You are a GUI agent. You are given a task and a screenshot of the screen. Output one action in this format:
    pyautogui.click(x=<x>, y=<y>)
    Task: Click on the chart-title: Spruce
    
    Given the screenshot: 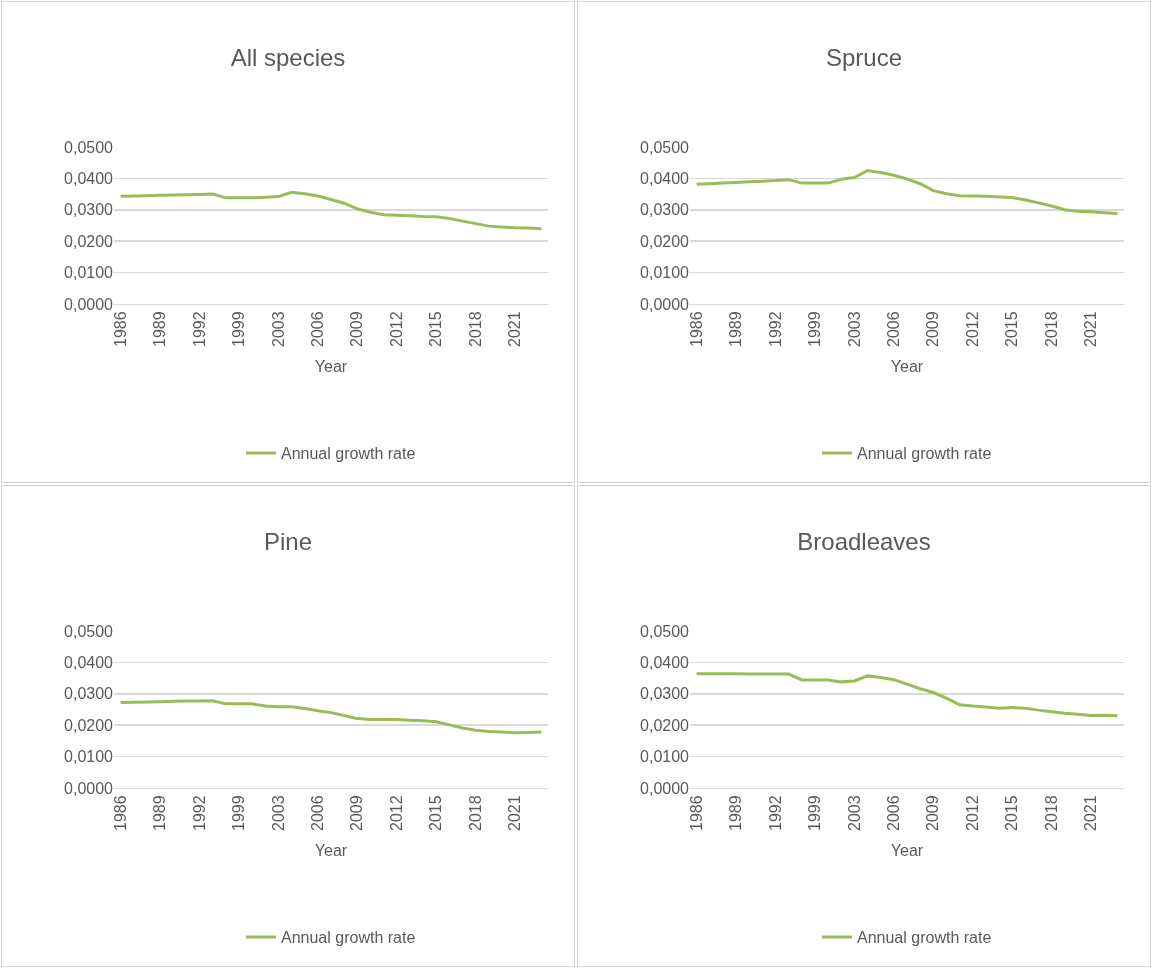 What is the action you would take?
    pyautogui.click(x=864, y=57)
    